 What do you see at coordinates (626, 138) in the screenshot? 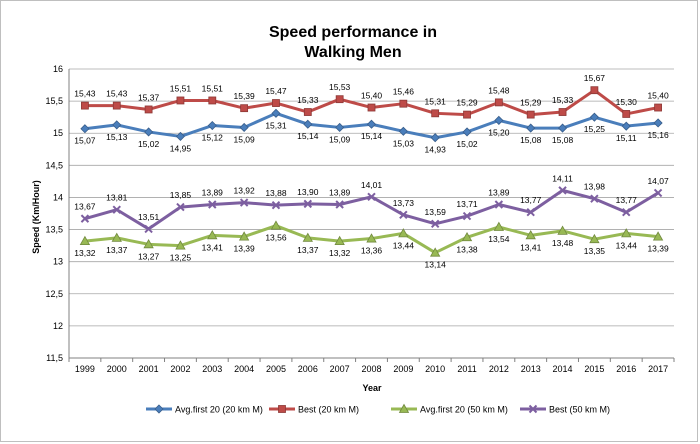
I see `data-label: 15,11` at bounding box center [626, 138].